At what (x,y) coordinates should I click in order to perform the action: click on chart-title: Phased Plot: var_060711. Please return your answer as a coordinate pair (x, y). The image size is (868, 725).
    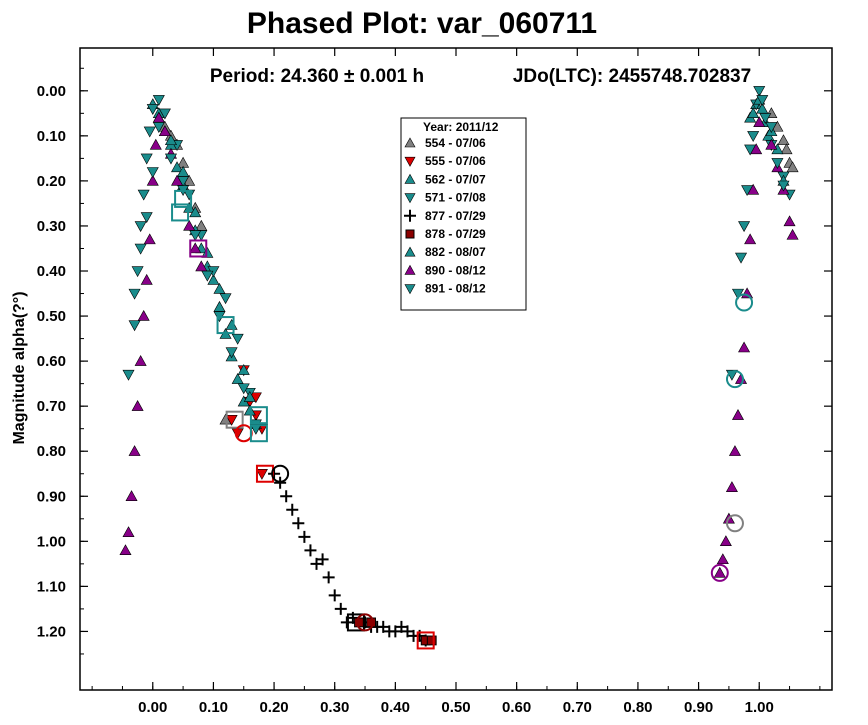
    Looking at the image, I should click on (422, 23).